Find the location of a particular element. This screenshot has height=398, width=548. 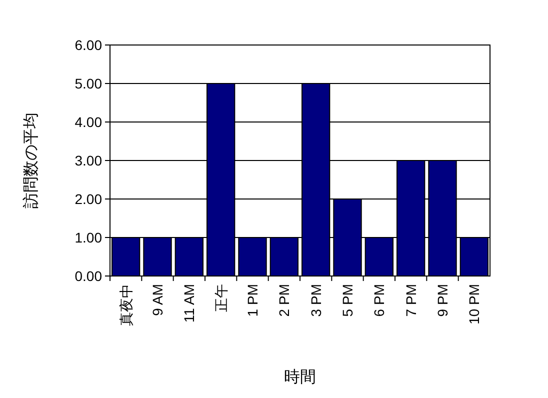

x-tick-label: 7 PM is located at coordinates (410, 300).